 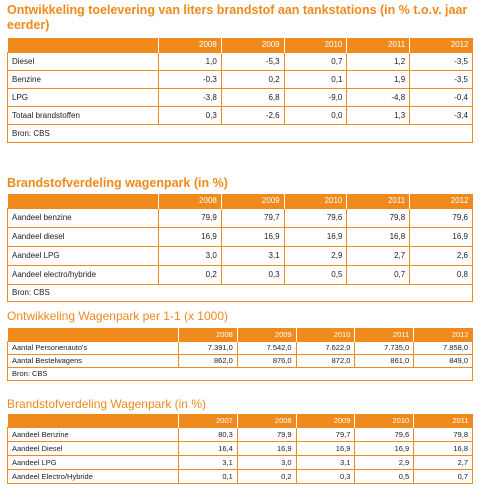 I want to click on table-cell: 1,3, so click(x=378, y=115).